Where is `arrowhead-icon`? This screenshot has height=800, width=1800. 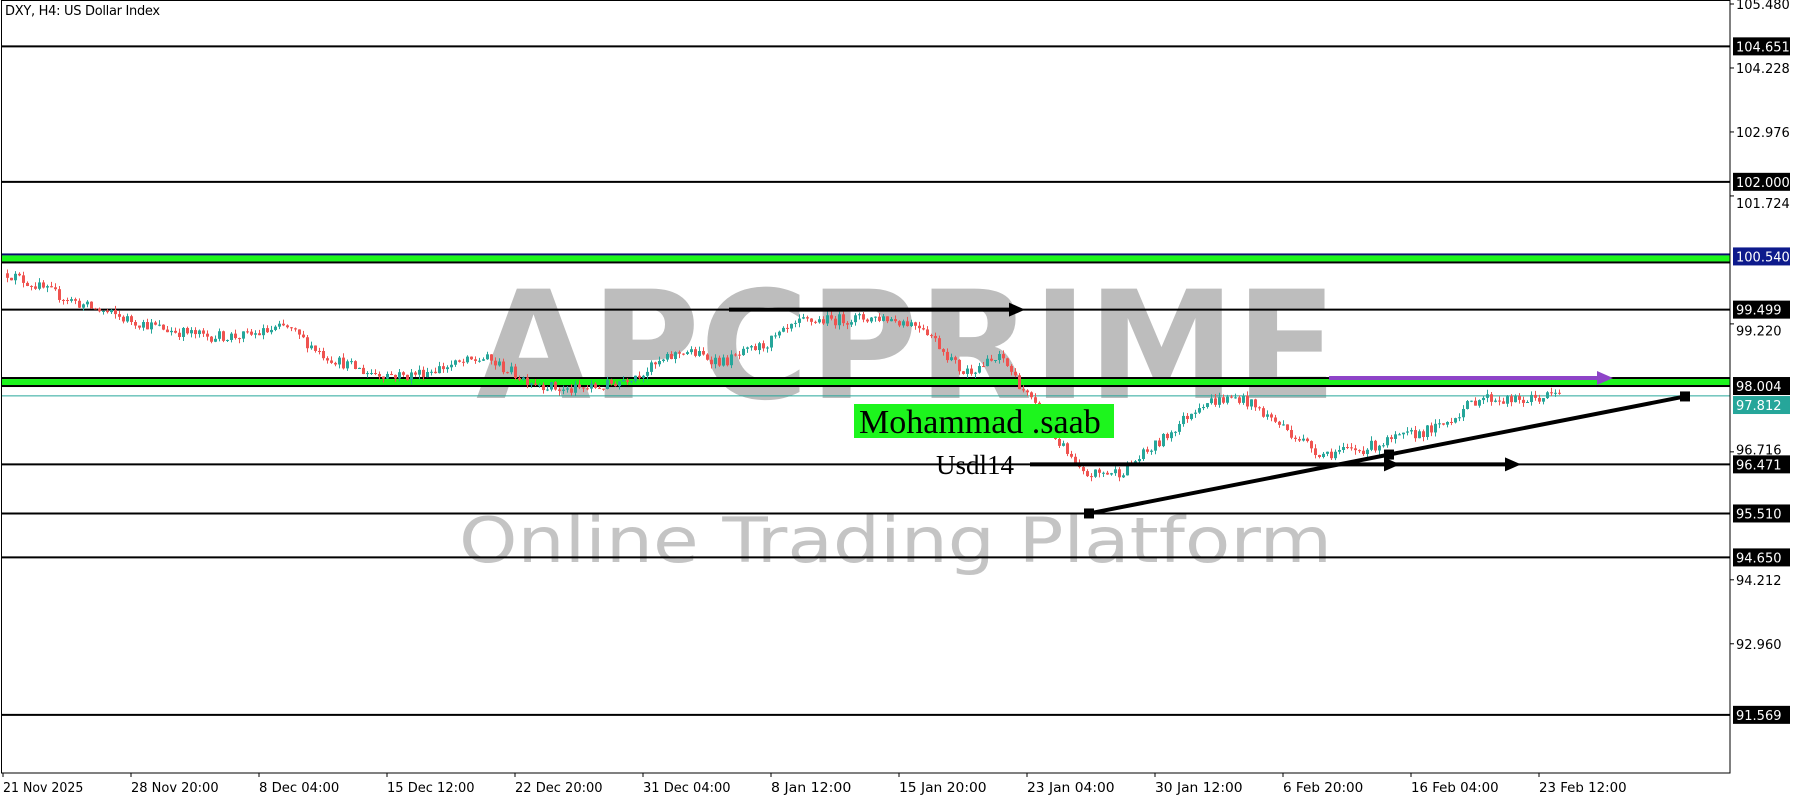 arrowhead-icon is located at coordinates (1513, 464).